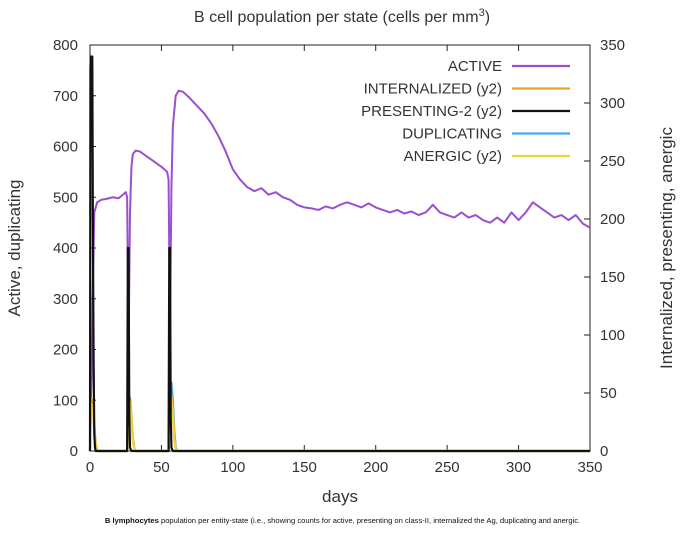  What do you see at coordinates (131, 520) in the screenshot?
I see `caption-bold: B lymphocytes` at bounding box center [131, 520].